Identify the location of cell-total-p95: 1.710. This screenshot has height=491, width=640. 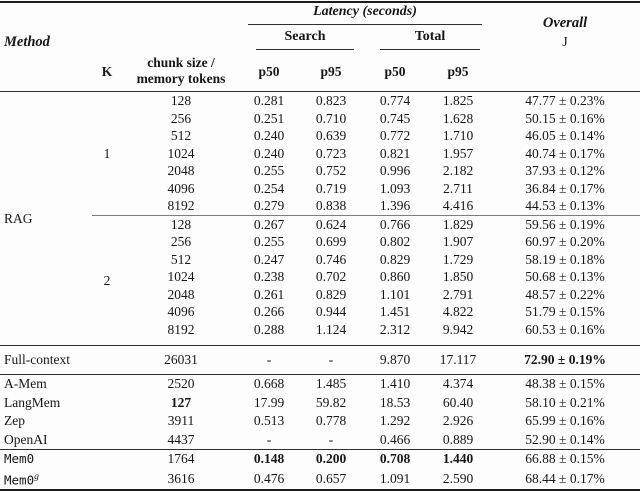
(458, 135).